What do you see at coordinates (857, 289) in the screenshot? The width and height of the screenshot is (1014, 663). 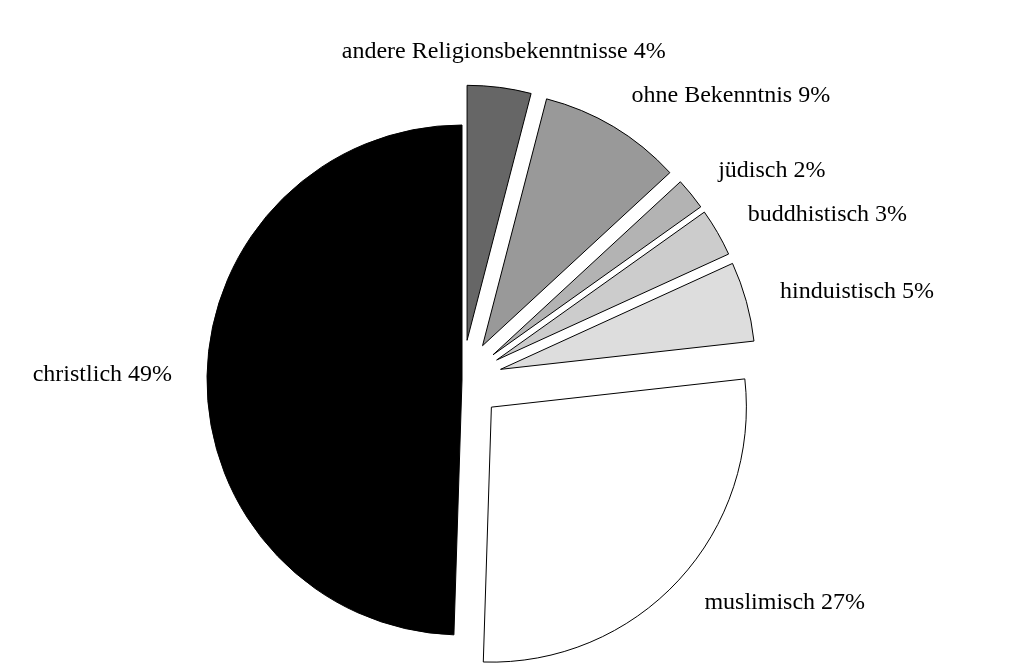 I see `slice-label: hinduistisch 5%` at bounding box center [857, 289].